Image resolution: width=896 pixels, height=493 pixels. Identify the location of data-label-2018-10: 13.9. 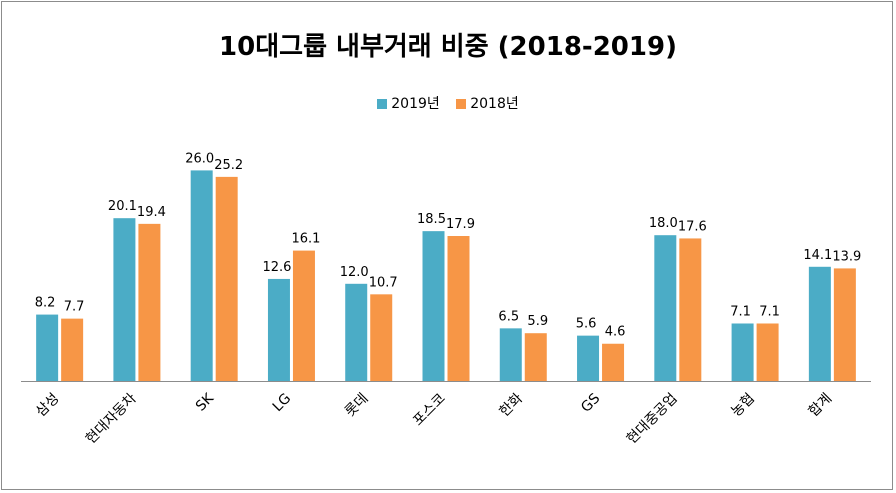
(846, 256).